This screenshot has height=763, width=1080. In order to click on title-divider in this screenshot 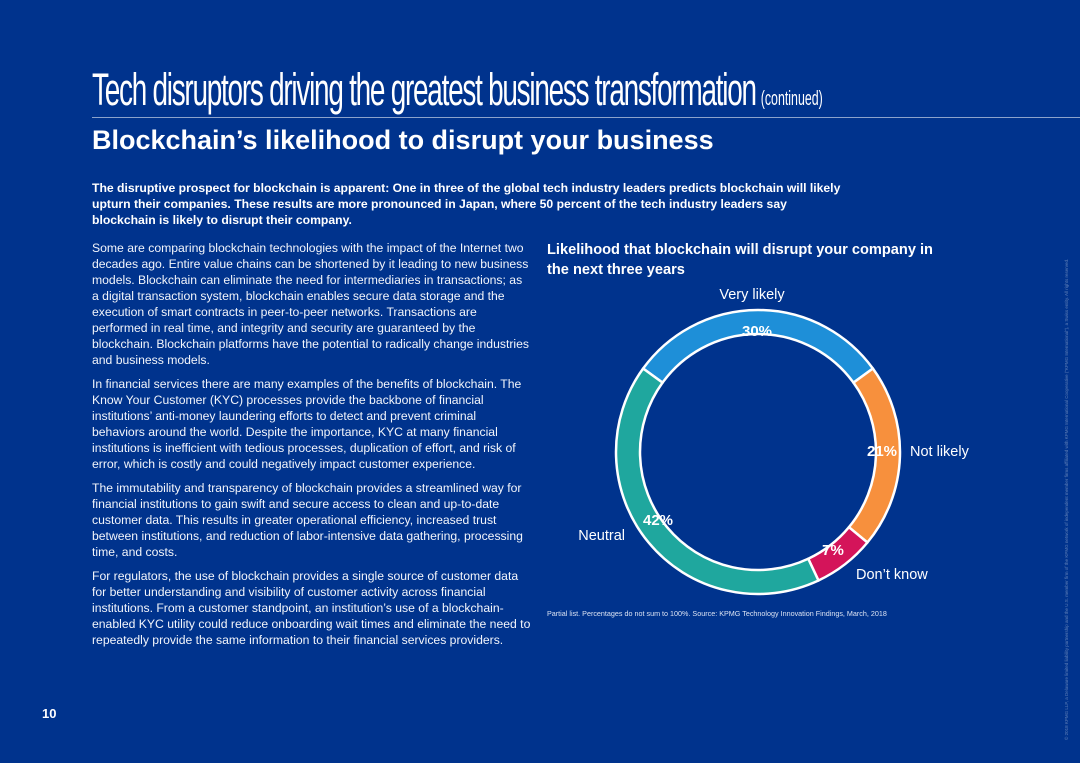, I will do `click(586, 117)`.